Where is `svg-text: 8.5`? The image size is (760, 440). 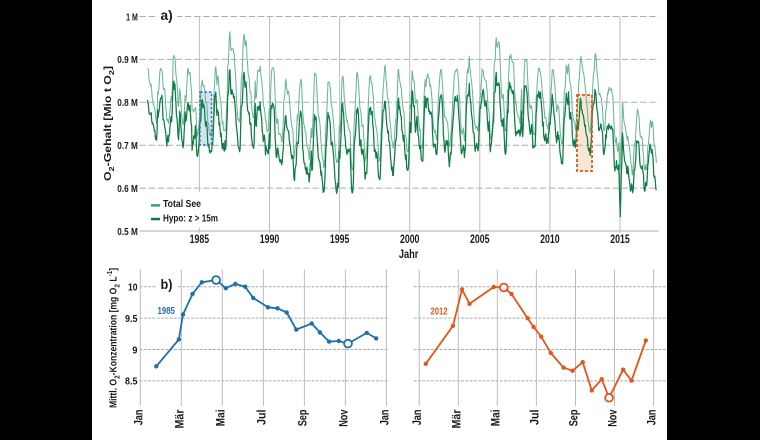
svg-text: 8.5 is located at coordinates (131, 382).